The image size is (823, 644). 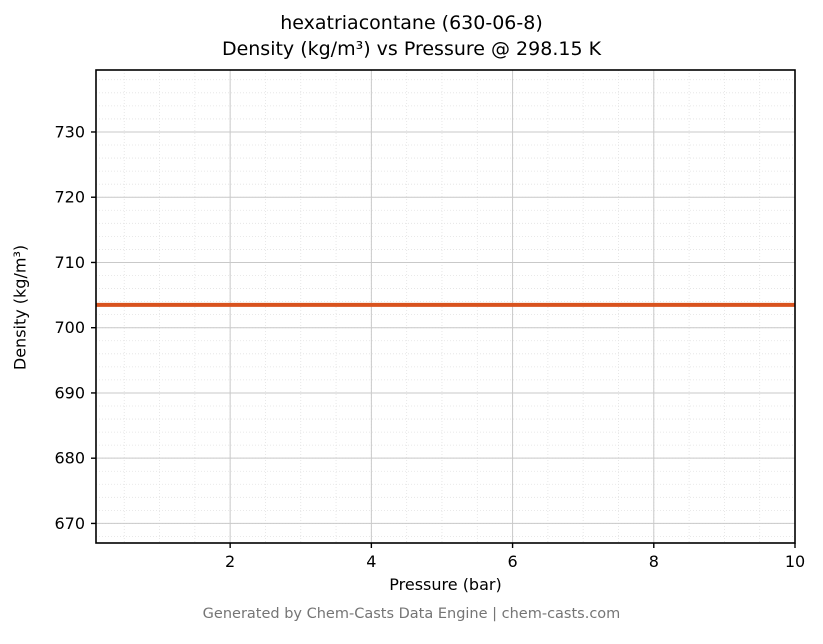 What do you see at coordinates (69, 458) in the screenshot?
I see `svg-text: 680` at bounding box center [69, 458].